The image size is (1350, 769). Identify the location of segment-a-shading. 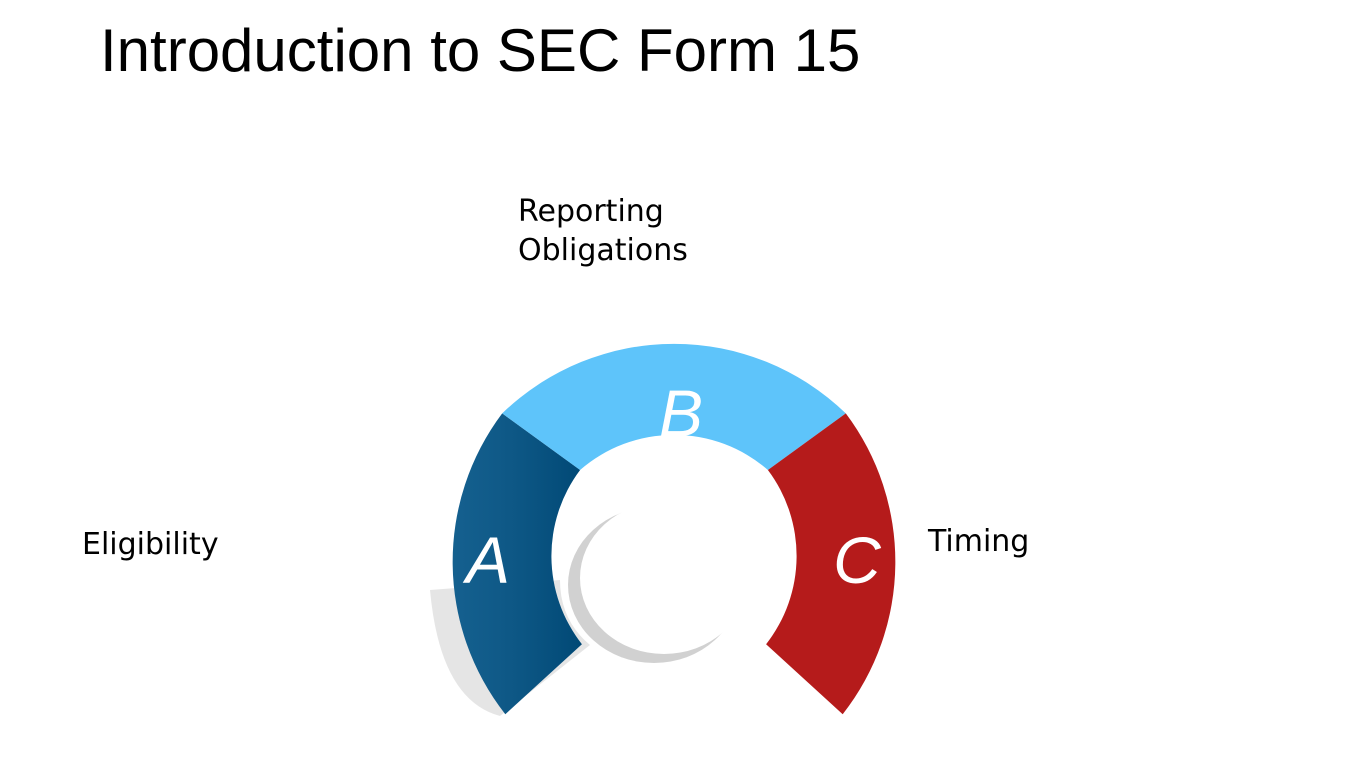
(517, 564).